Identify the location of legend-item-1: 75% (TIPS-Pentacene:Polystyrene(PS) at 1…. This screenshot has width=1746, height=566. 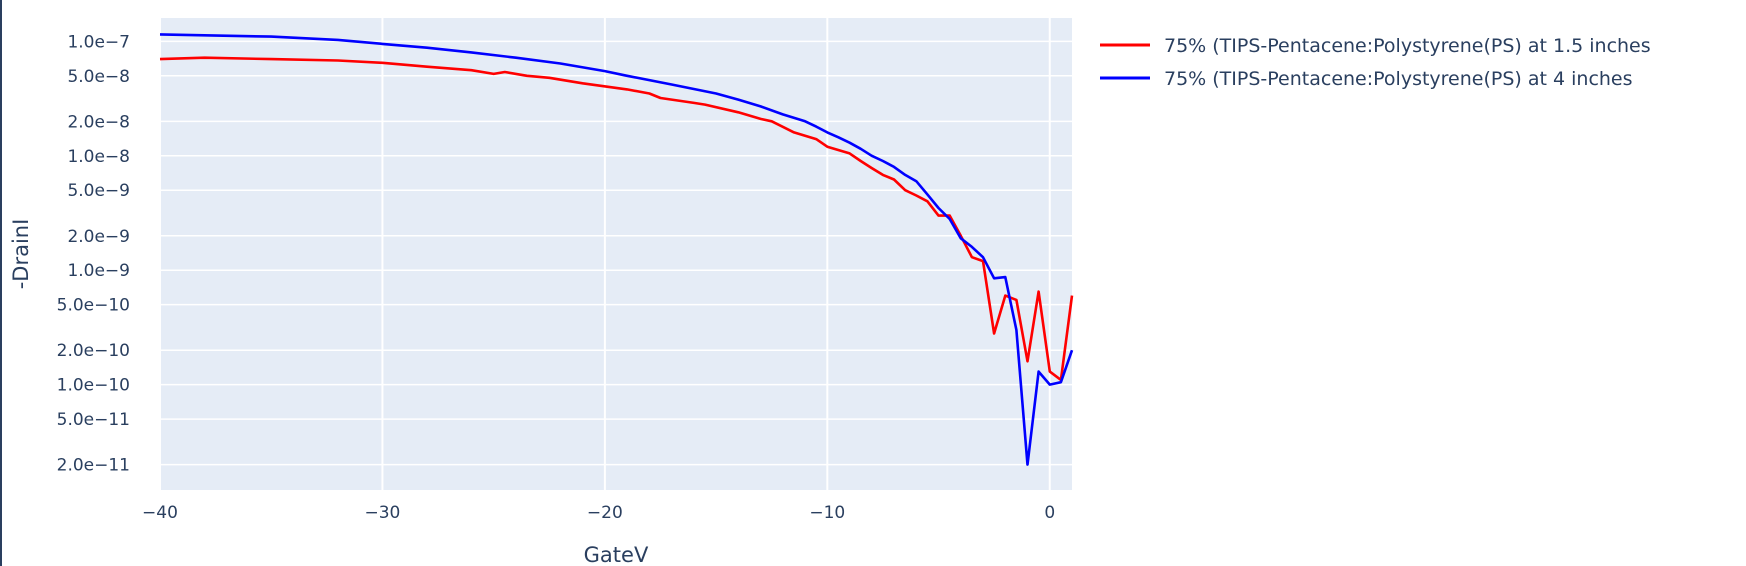
(1375, 46).